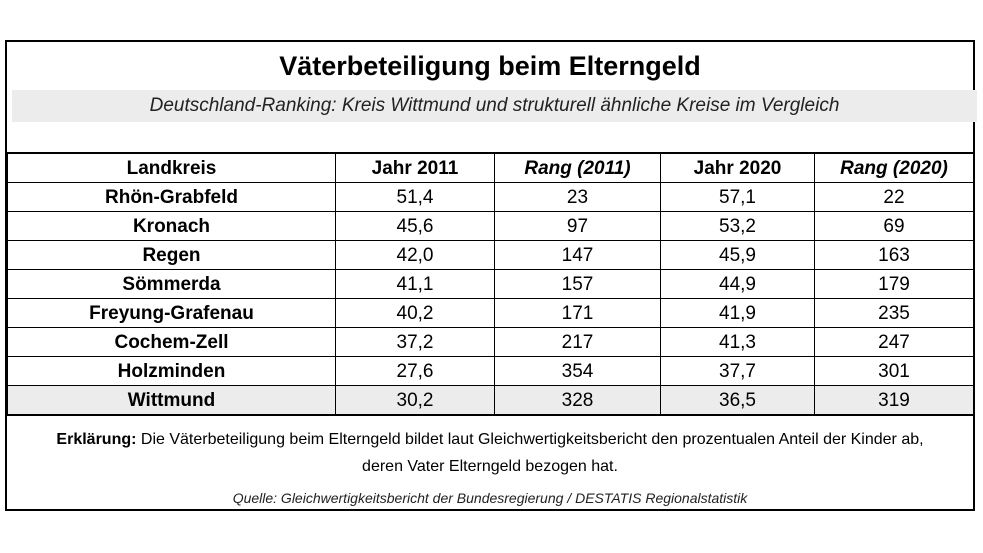  Describe the element at coordinates (415, 167) in the screenshot. I see `column-header-year-2011: Jahr 2011` at that location.